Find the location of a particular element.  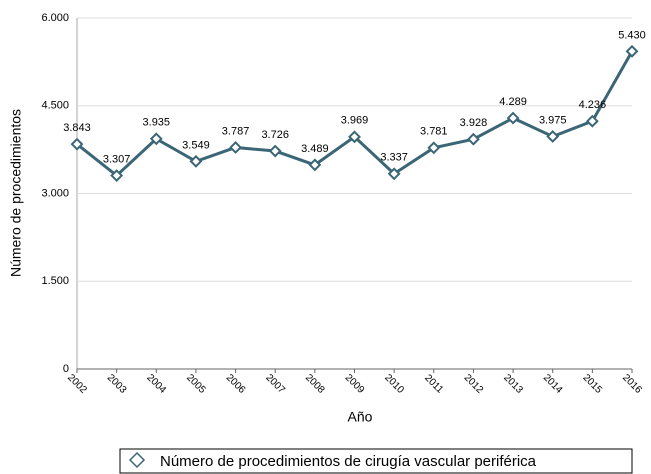

data-label: 3.969 is located at coordinates (355, 121).